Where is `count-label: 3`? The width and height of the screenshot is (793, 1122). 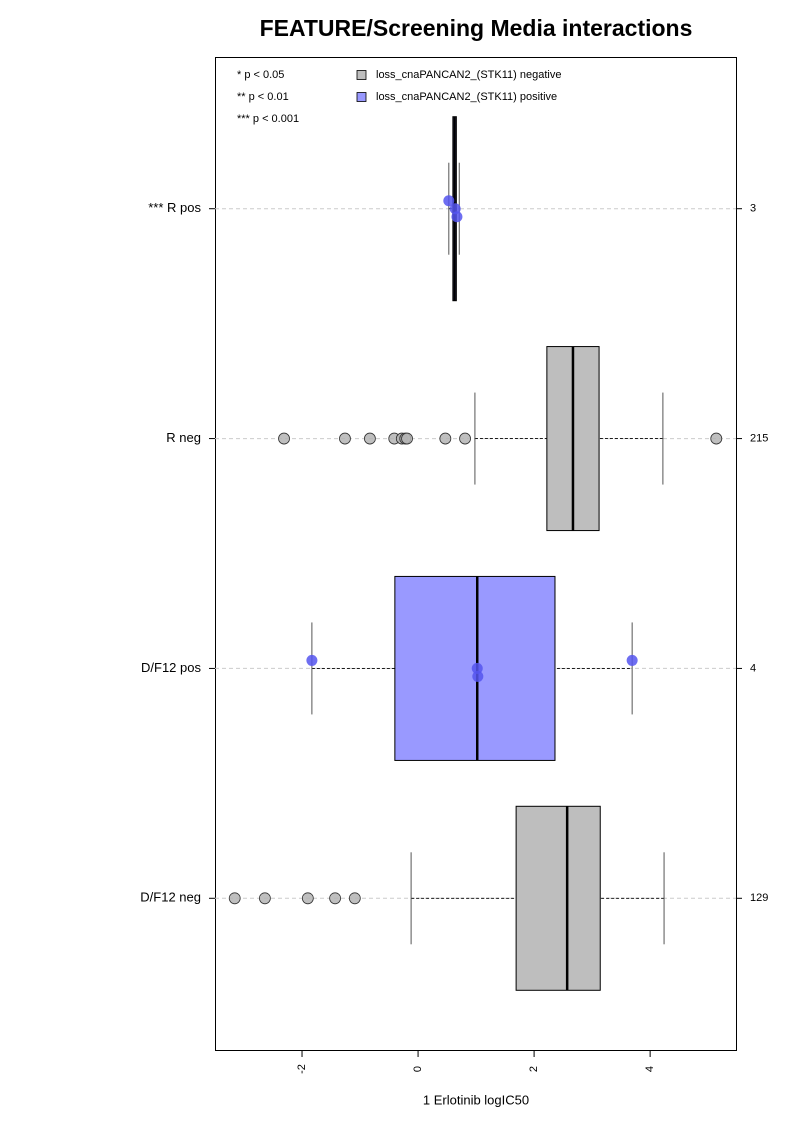 count-label: 3 is located at coordinates (753, 209).